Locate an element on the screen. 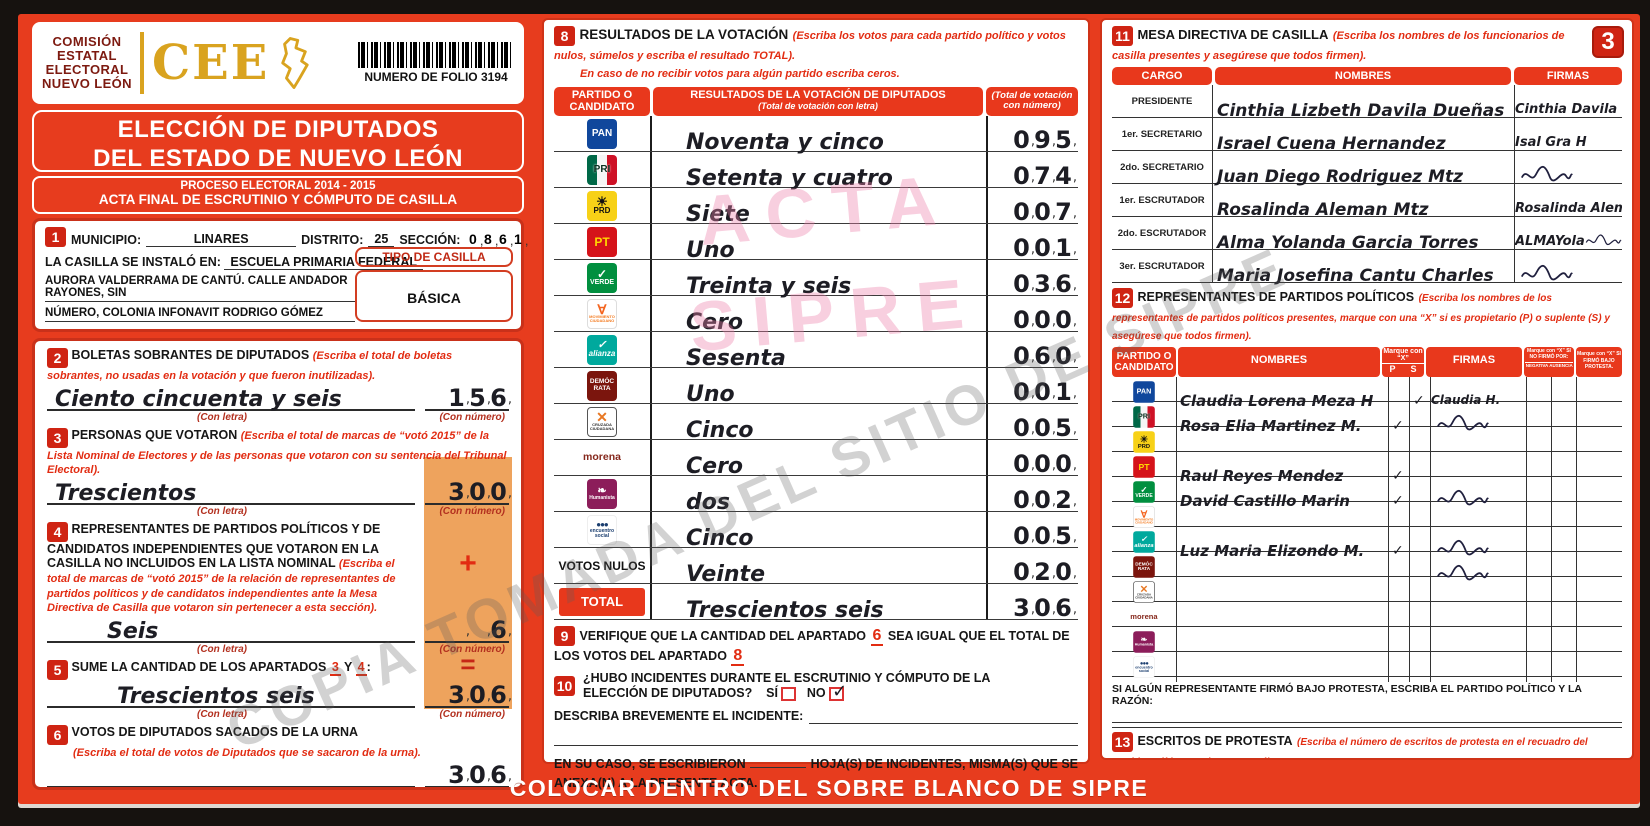  votes-letra-cell: Cero is located at coordinates (818, 459).